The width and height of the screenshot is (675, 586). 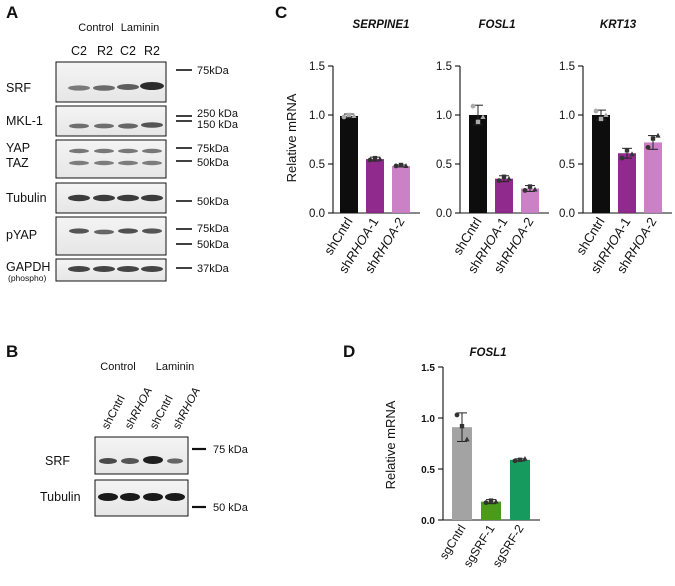 What do you see at coordinates (111, 82) in the screenshot?
I see `blot-srf` at bounding box center [111, 82].